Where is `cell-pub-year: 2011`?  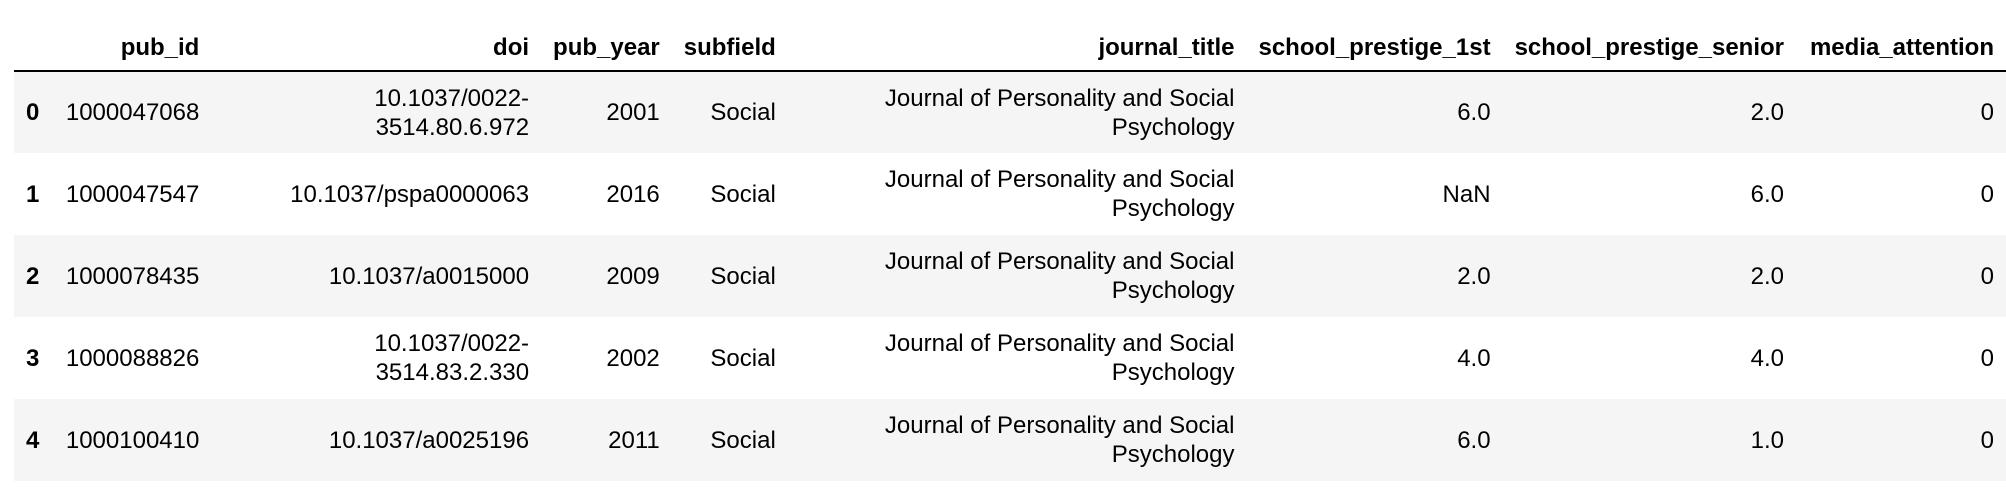
cell-pub-year: 2011 is located at coordinates (634, 440).